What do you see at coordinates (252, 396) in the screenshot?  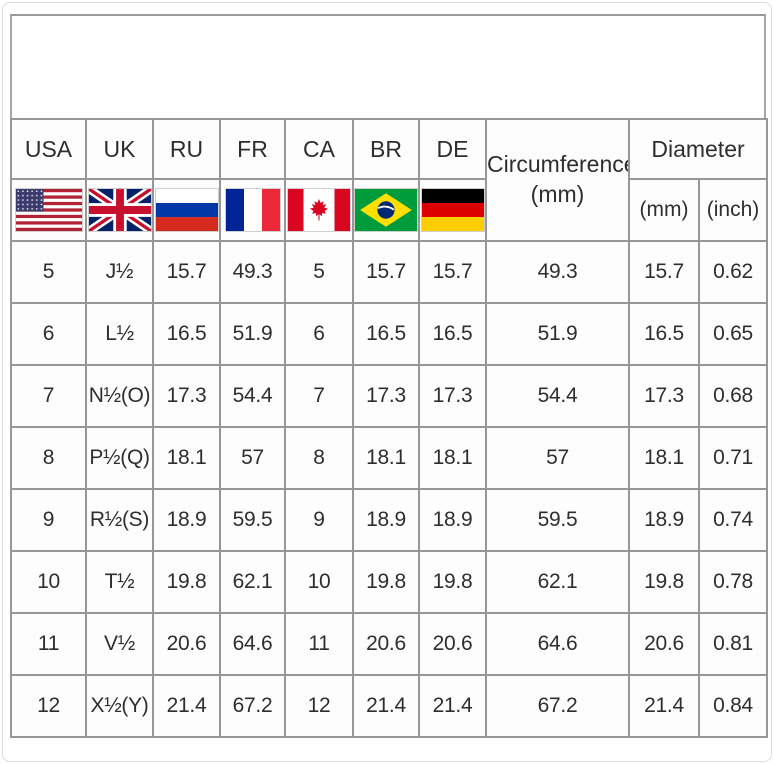 I see `table-cell: 54.4` at bounding box center [252, 396].